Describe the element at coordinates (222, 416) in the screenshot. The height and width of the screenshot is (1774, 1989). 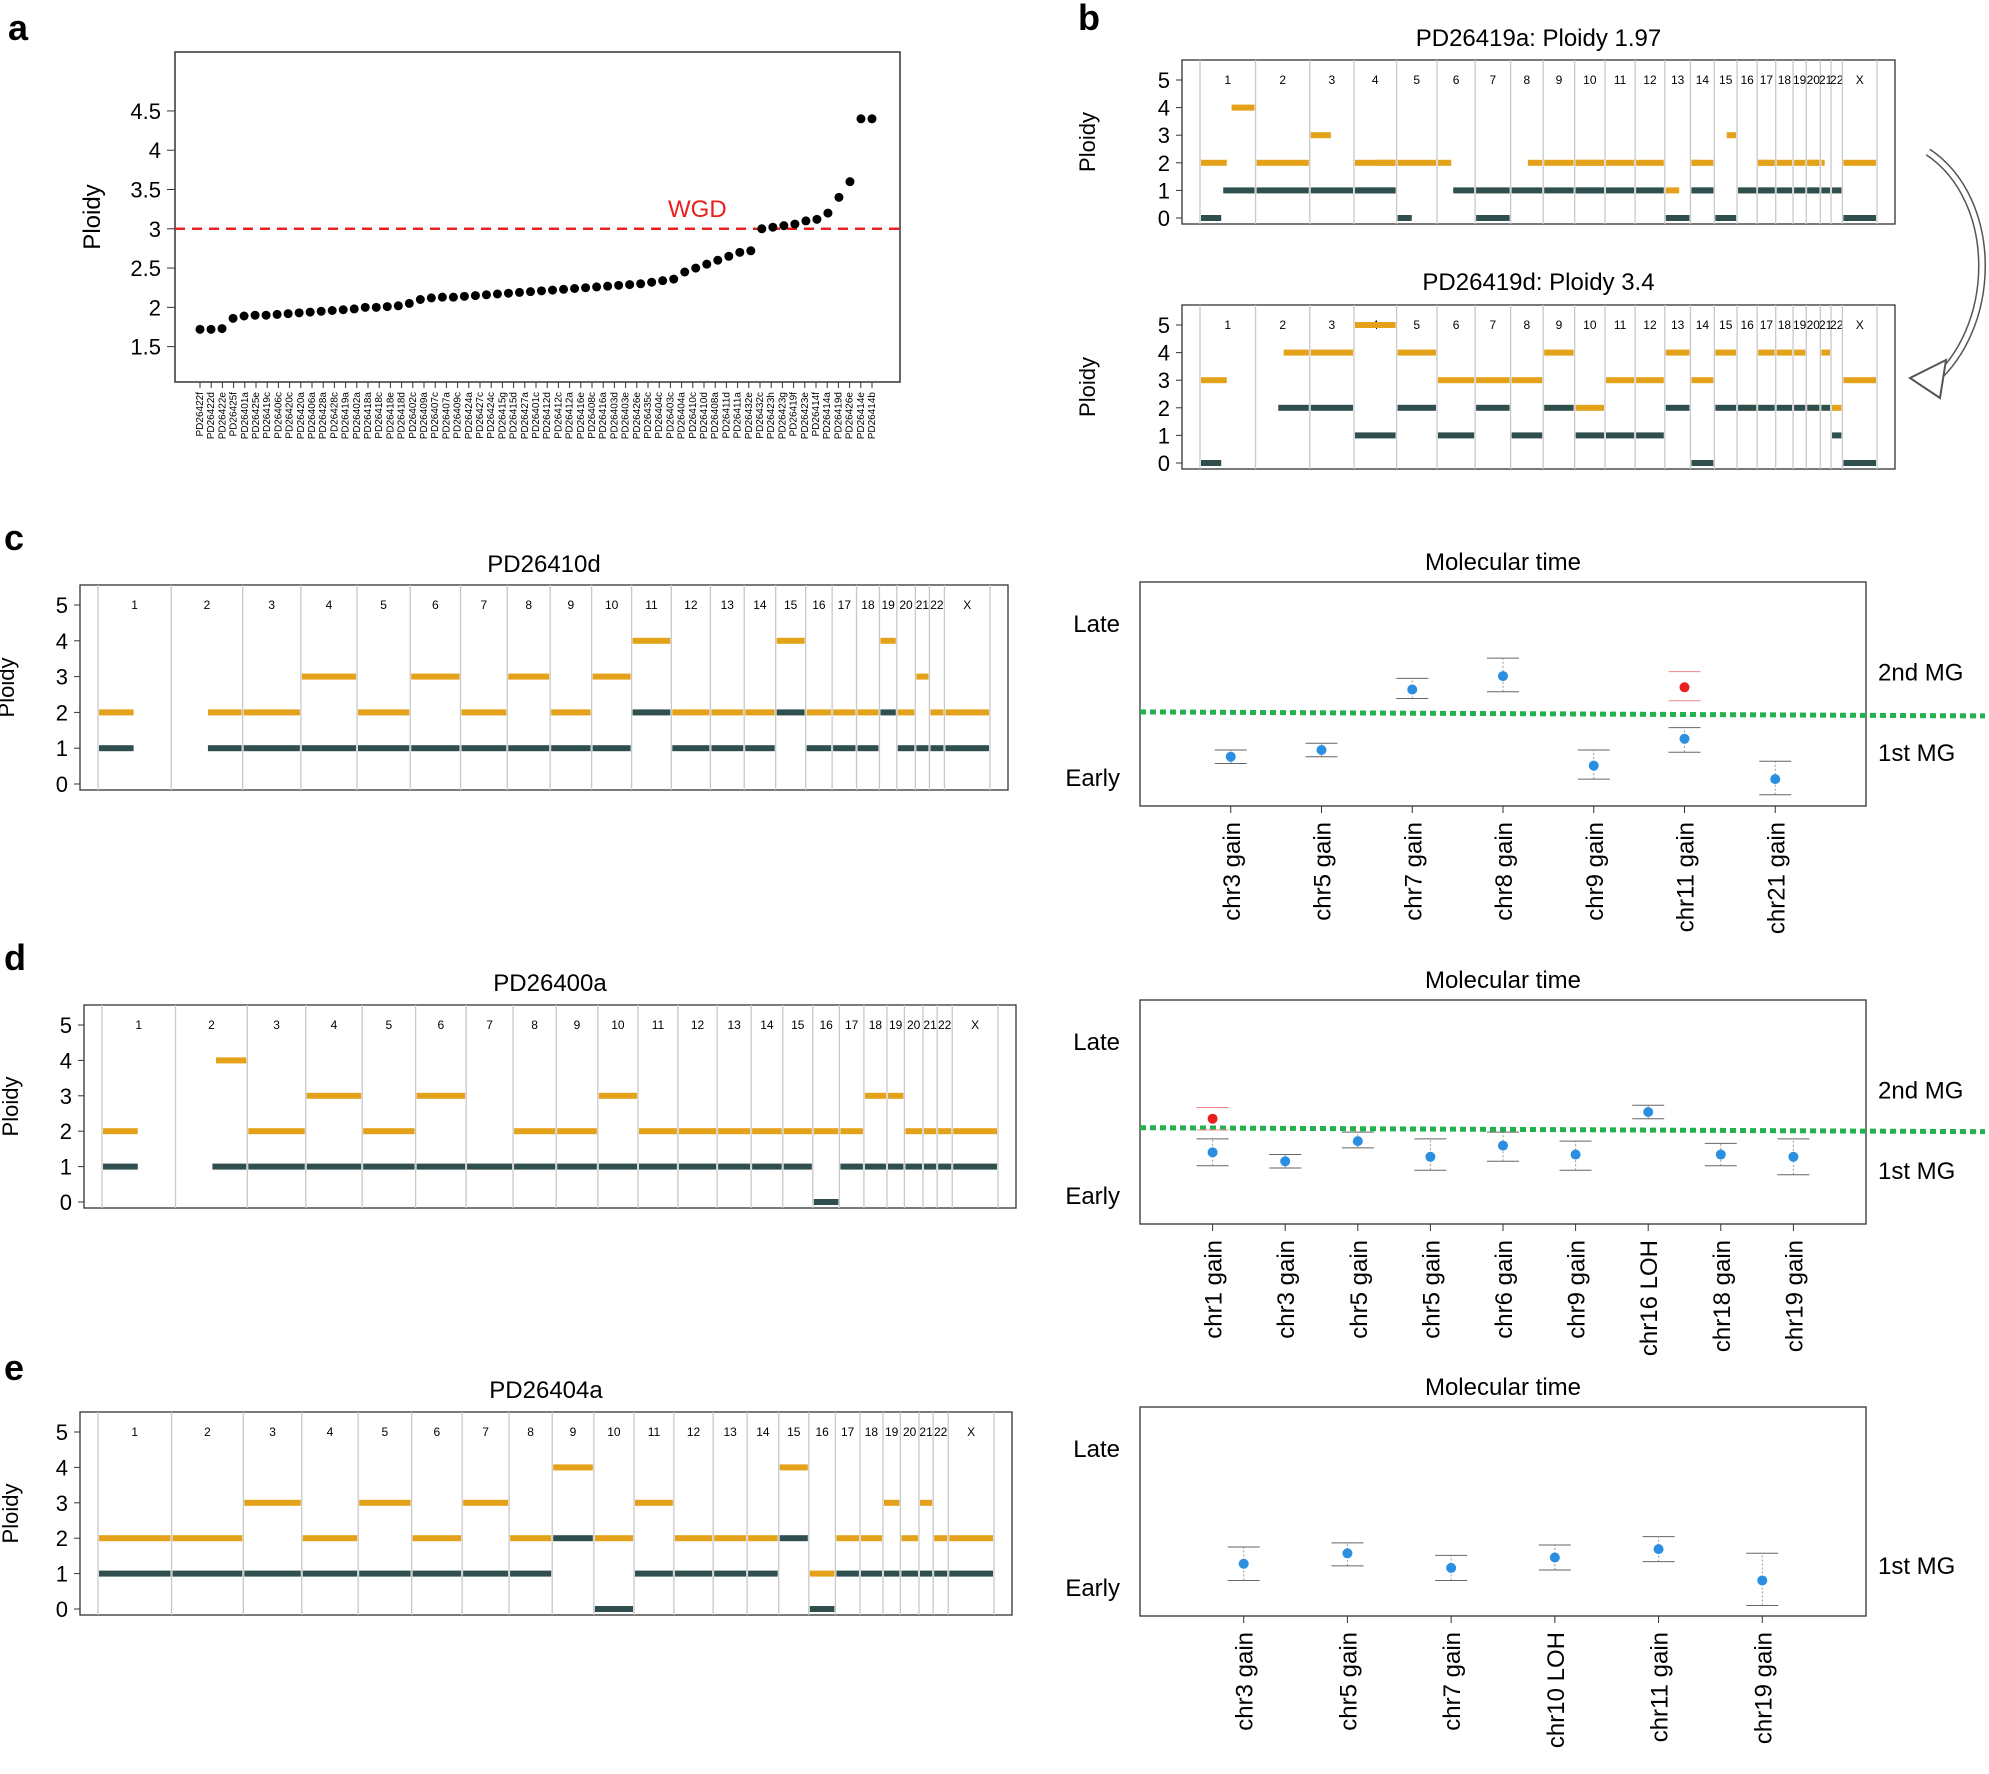
I see `x-tick-label: PD26422e` at that location.